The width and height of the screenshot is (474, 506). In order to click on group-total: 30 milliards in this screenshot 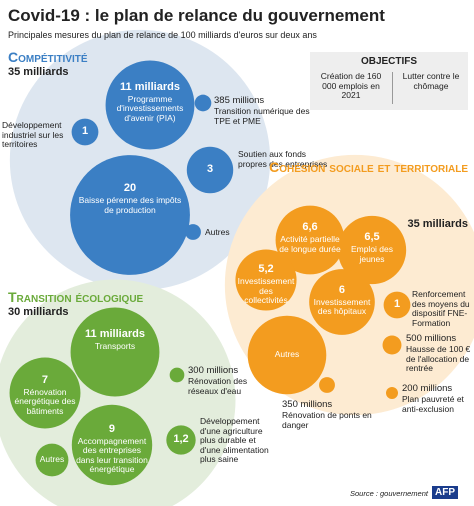, I will do `click(38, 312)`.